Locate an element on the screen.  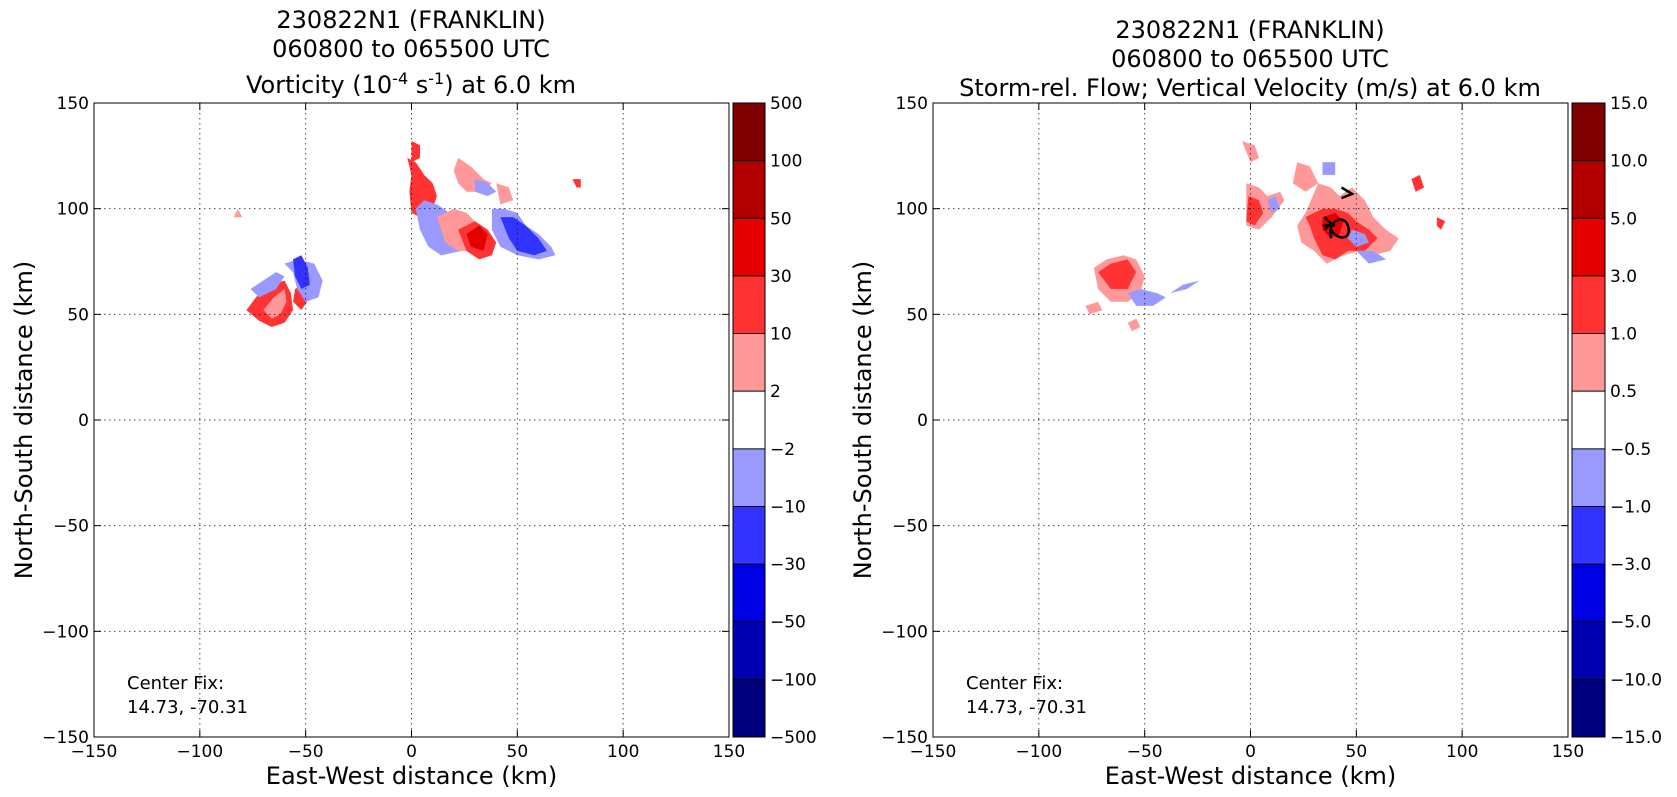
colorbar-label-7: 1.0 is located at coordinates (1623, 335).